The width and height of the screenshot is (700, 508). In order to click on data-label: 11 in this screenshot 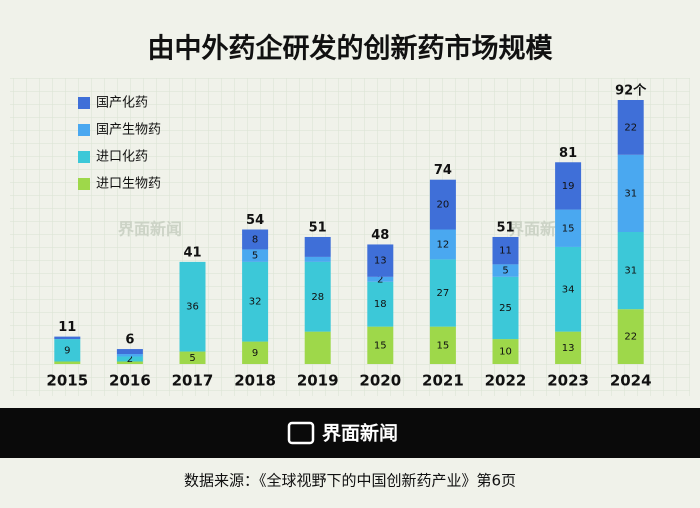, I will do `click(505, 251)`.